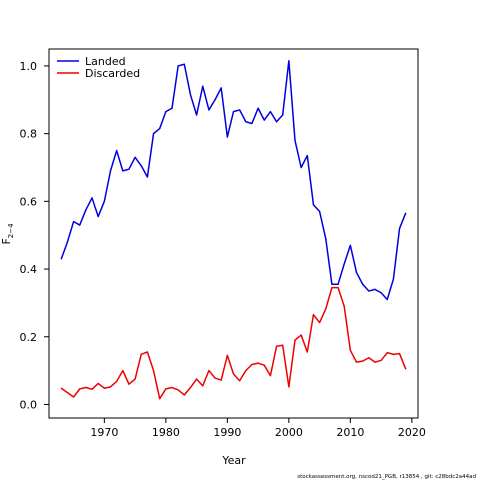 The height and width of the screenshot is (480, 480). What do you see at coordinates (399, 354) in the screenshot?
I see `data-point-discarded-2018` at bounding box center [399, 354].